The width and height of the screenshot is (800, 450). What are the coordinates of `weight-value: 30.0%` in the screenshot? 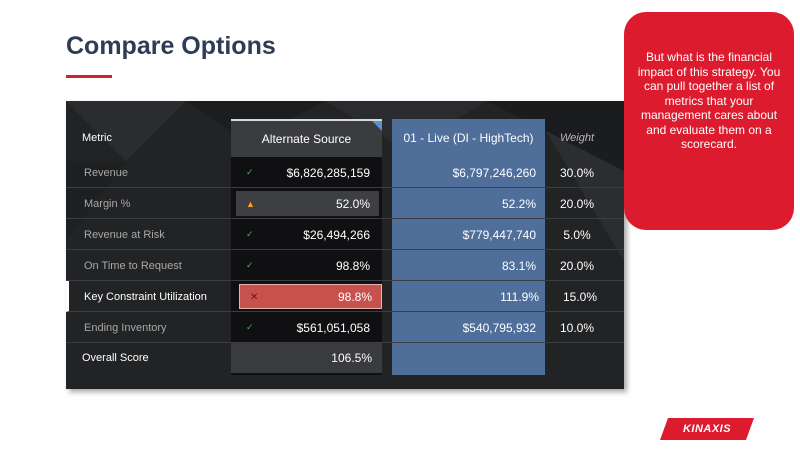 It's located at (577, 172).